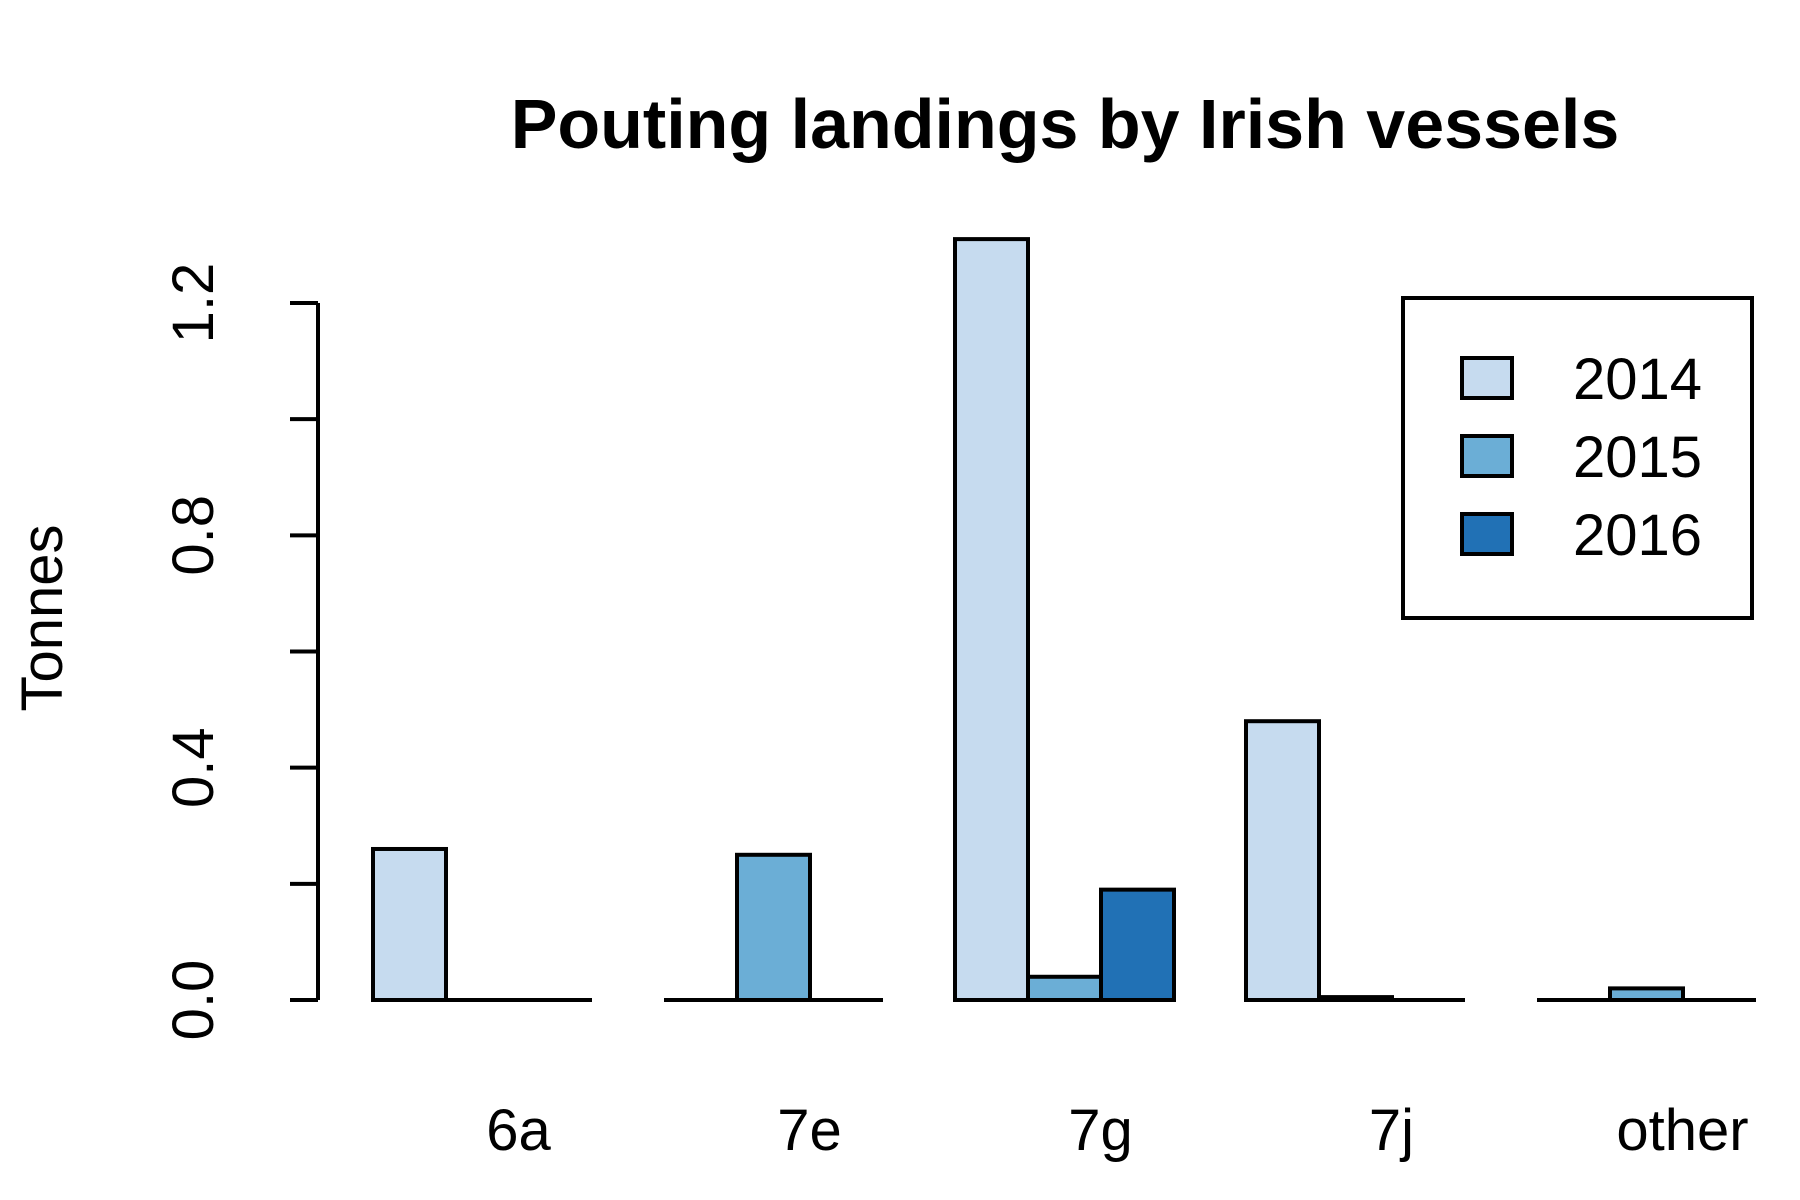  Describe the element at coordinates (1637, 535) in the screenshot. I see `legend-label: 2016` at that location.